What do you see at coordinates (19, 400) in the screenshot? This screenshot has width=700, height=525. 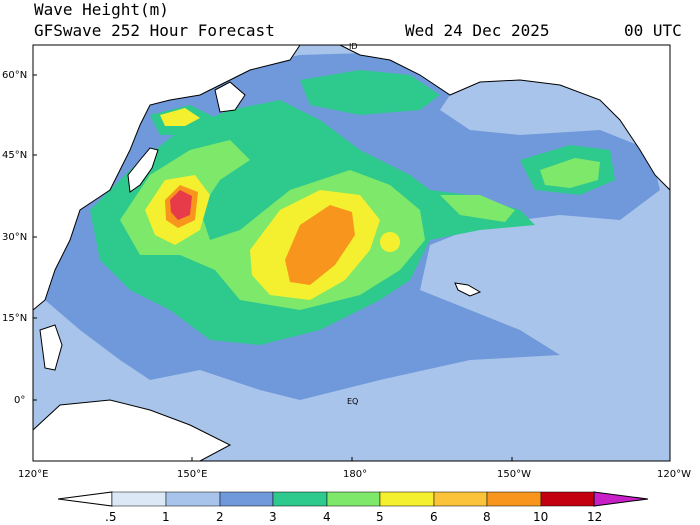 I see `lat-label-0: 0°` at bounding box center [19, 400].